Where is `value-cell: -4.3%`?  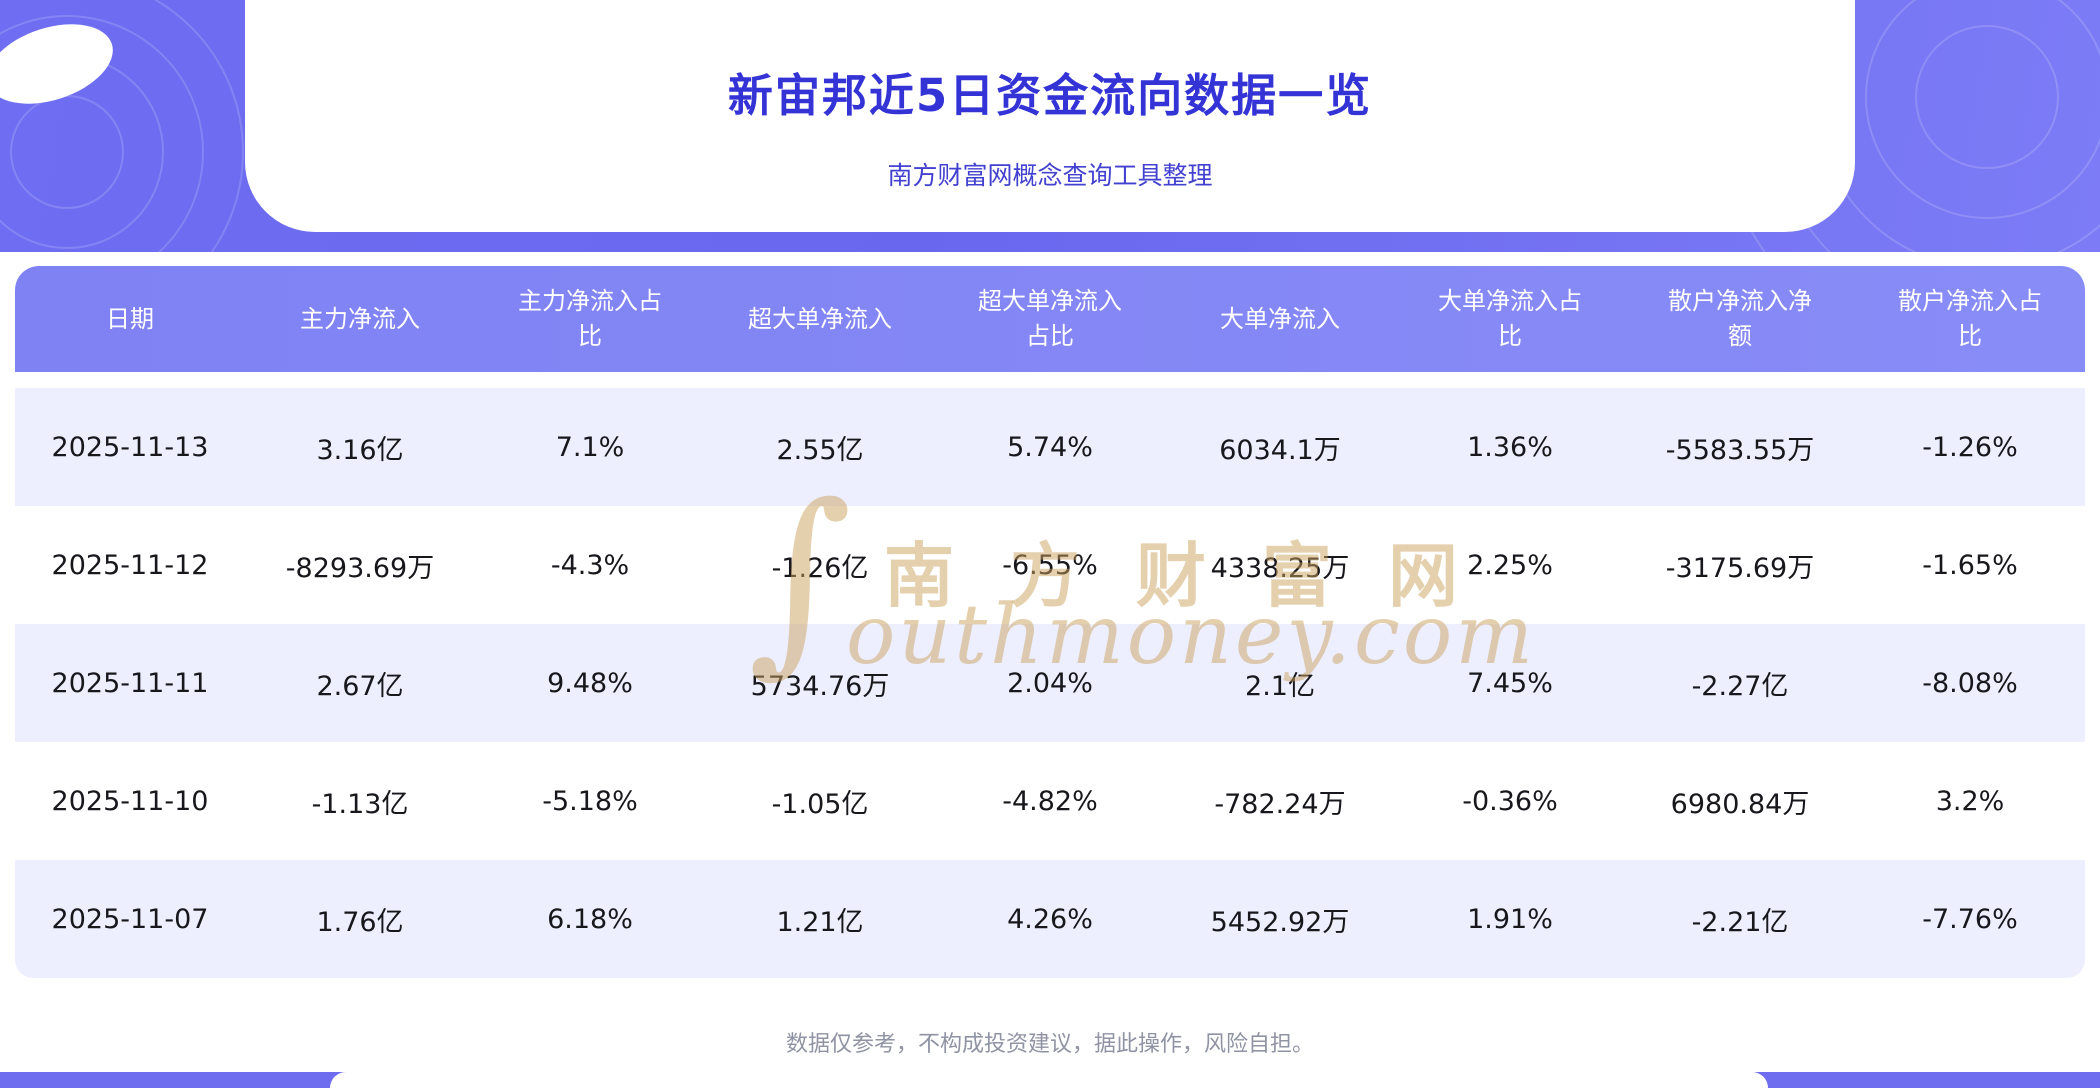
value-cell: -4.3% is located at coordinates (590, 565).